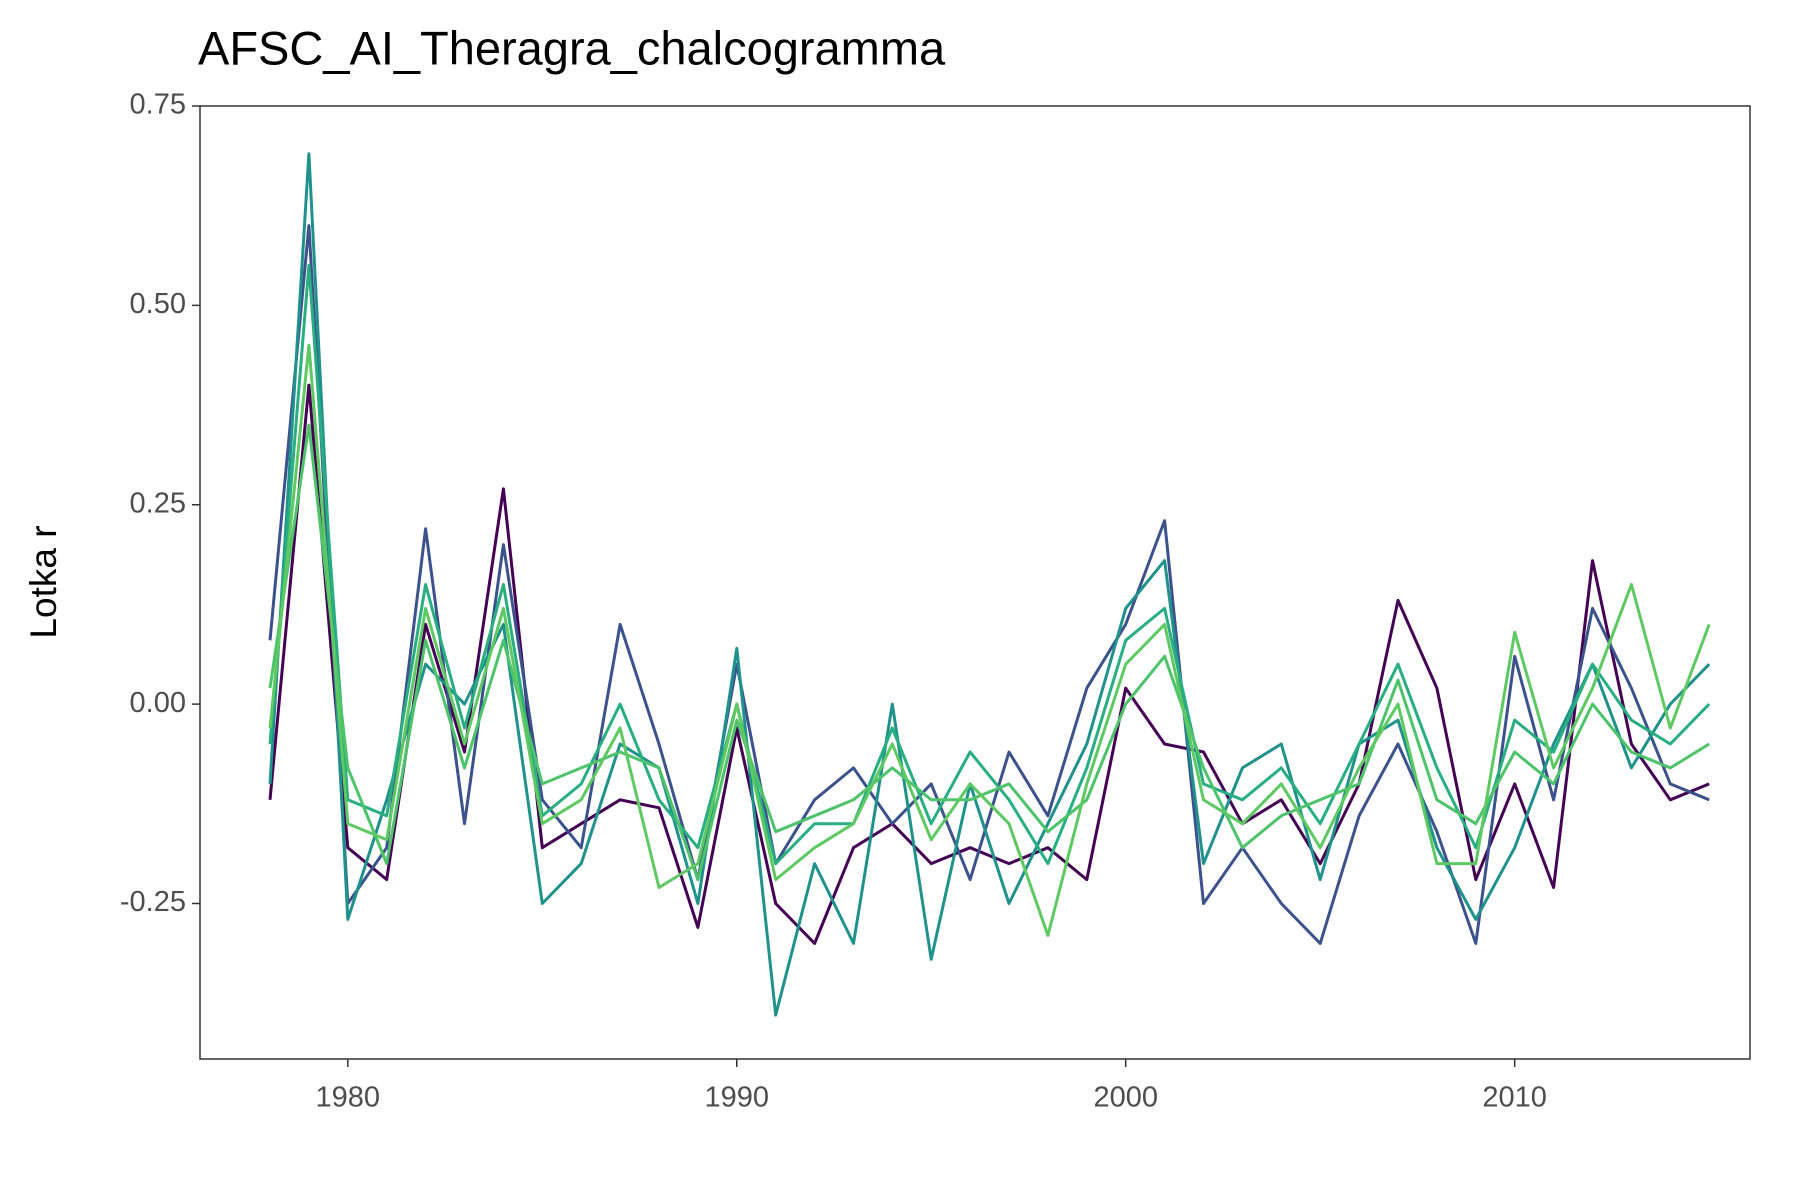 This screenshot has height=1200, width=1800. I want to click on y-tick-label: -0.25, so click(153, 902).